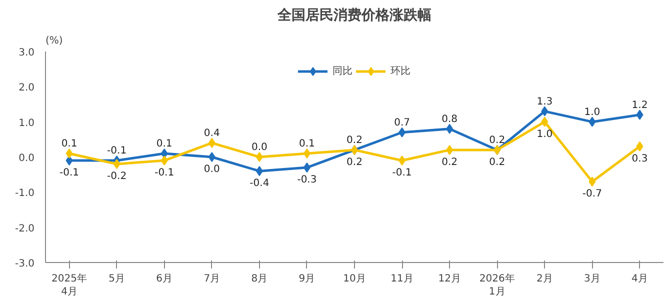 The width and height of the screenshot is (671, 303). Describe the element at coordinates (69, 285) in the screenshot. I see `x-tick-label: 2025年 4月` at that location.